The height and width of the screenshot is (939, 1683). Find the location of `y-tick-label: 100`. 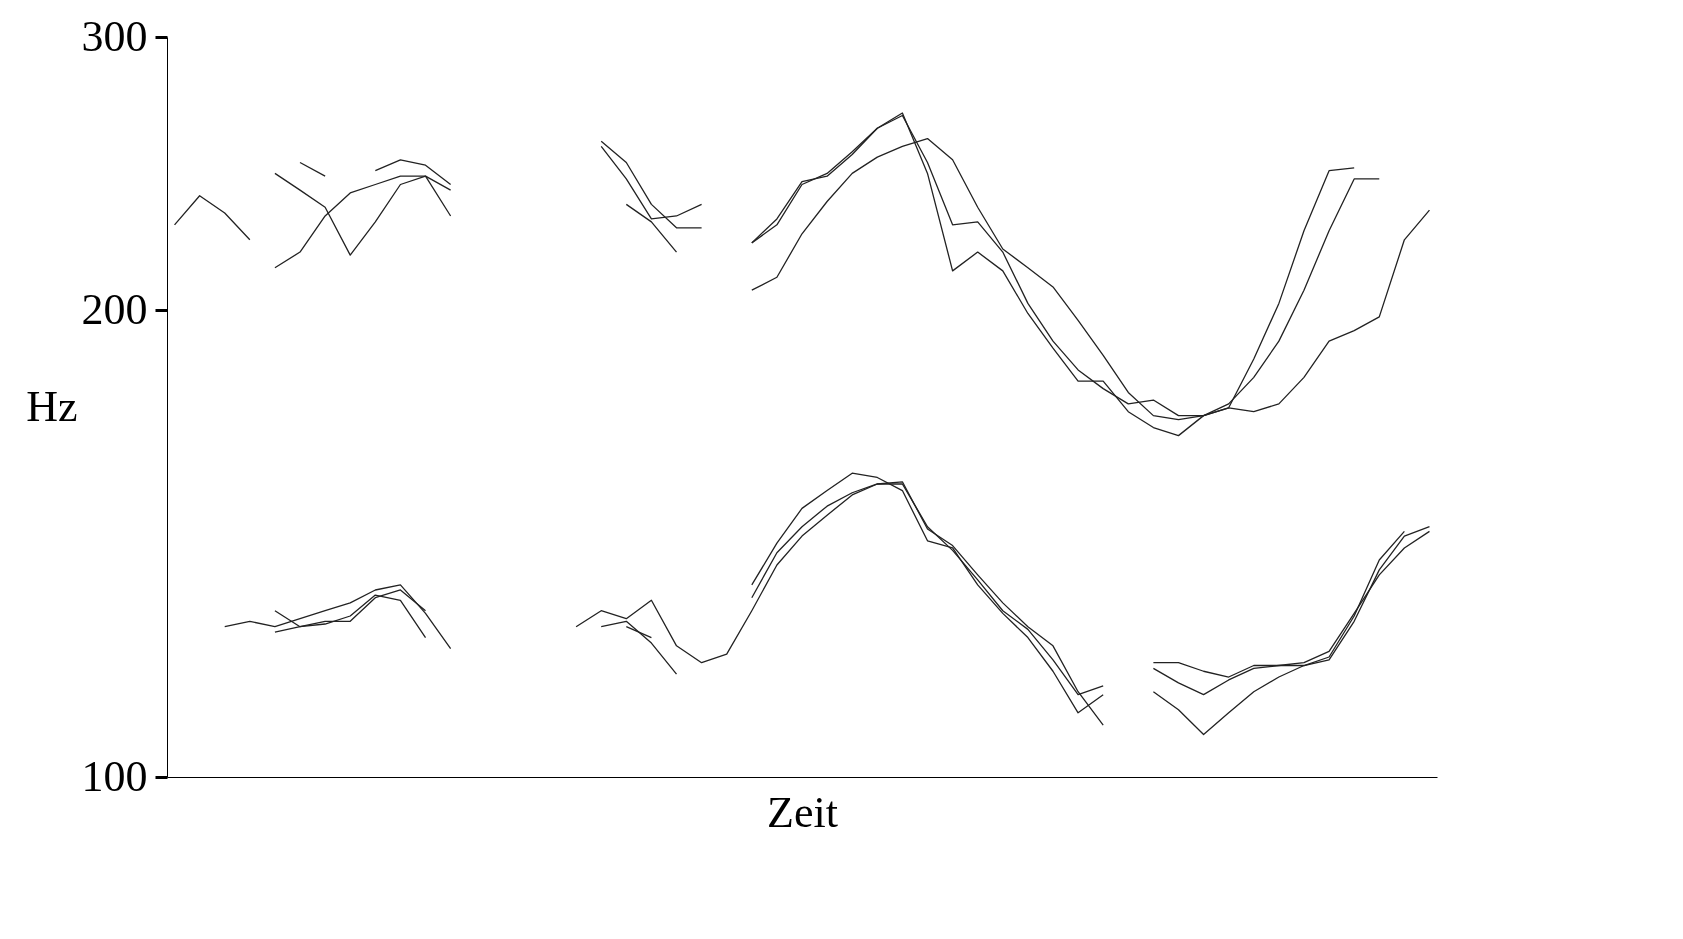

y-tick-label: 100 is located at coordinates (114, 776).